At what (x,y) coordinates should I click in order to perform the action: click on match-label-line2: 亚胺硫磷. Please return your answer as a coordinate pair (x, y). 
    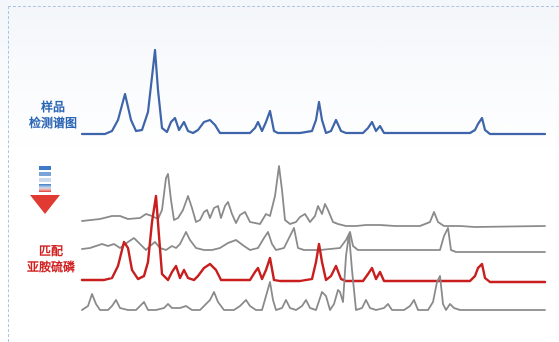
    Looking at the image, I should click on (50, 267).